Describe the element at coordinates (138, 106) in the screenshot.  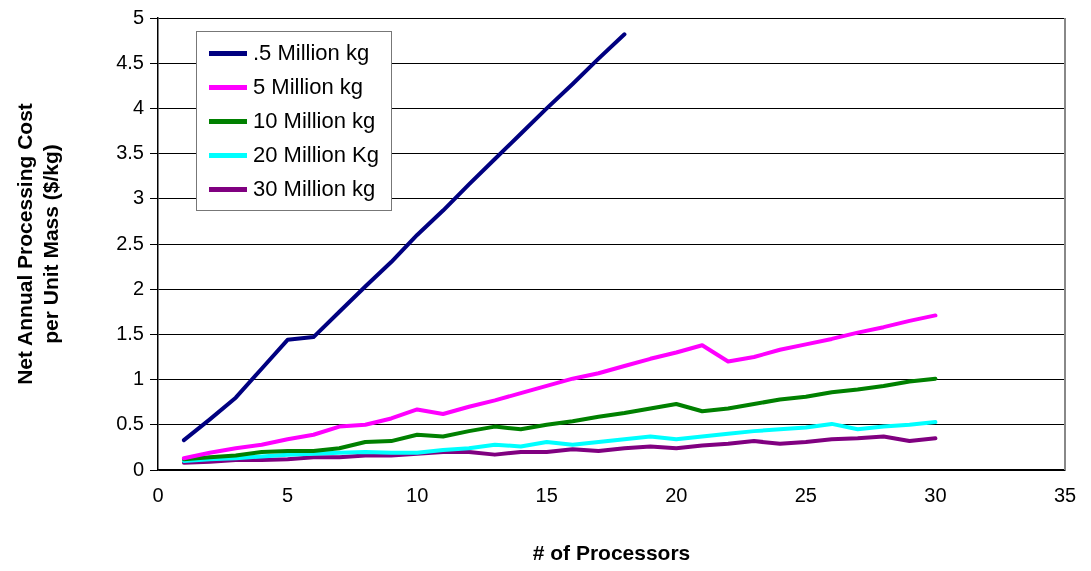
I see `y-tick-label: 4` at that location.